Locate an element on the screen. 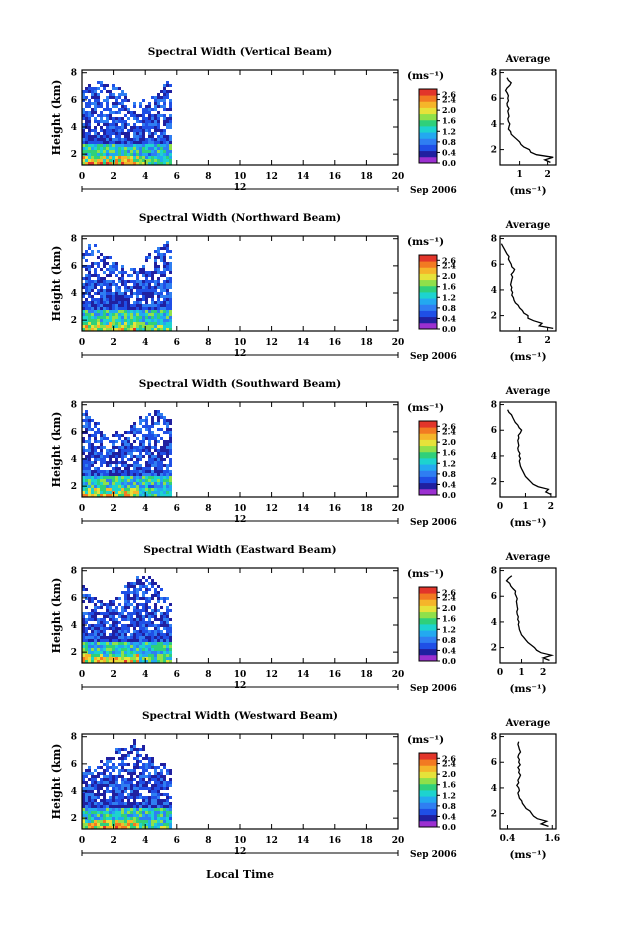 This screenshot has width=617, height=929. x-tick-label: 20 is located at coordinates (398, 509).